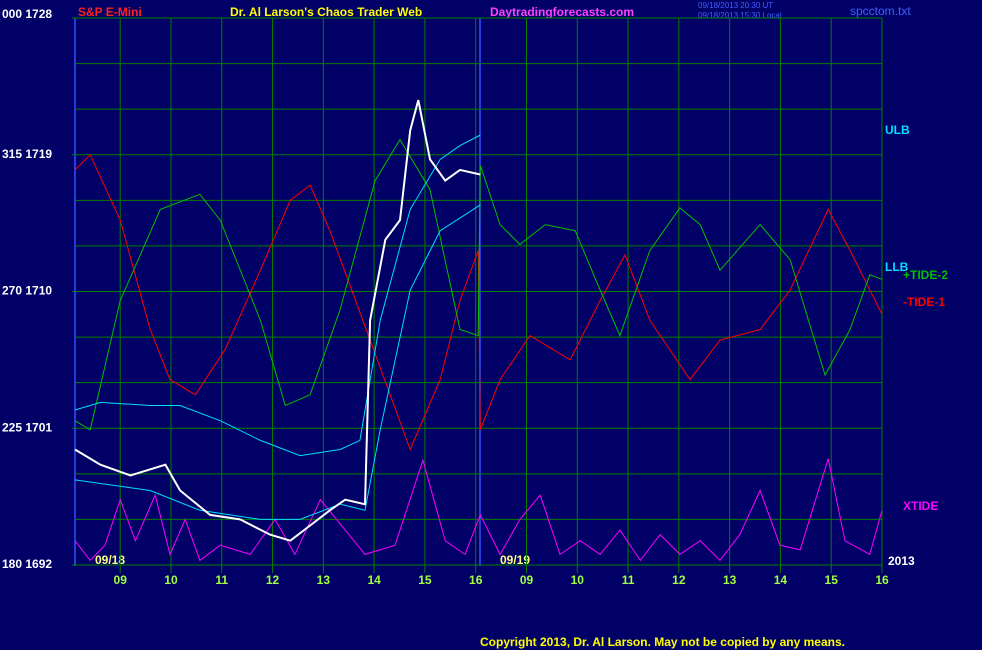  Describe the element at coordinates (326, 12) in the screenshot. I see `chart-title: Dr. Al Larson's Chaos Trader Web` at that location.